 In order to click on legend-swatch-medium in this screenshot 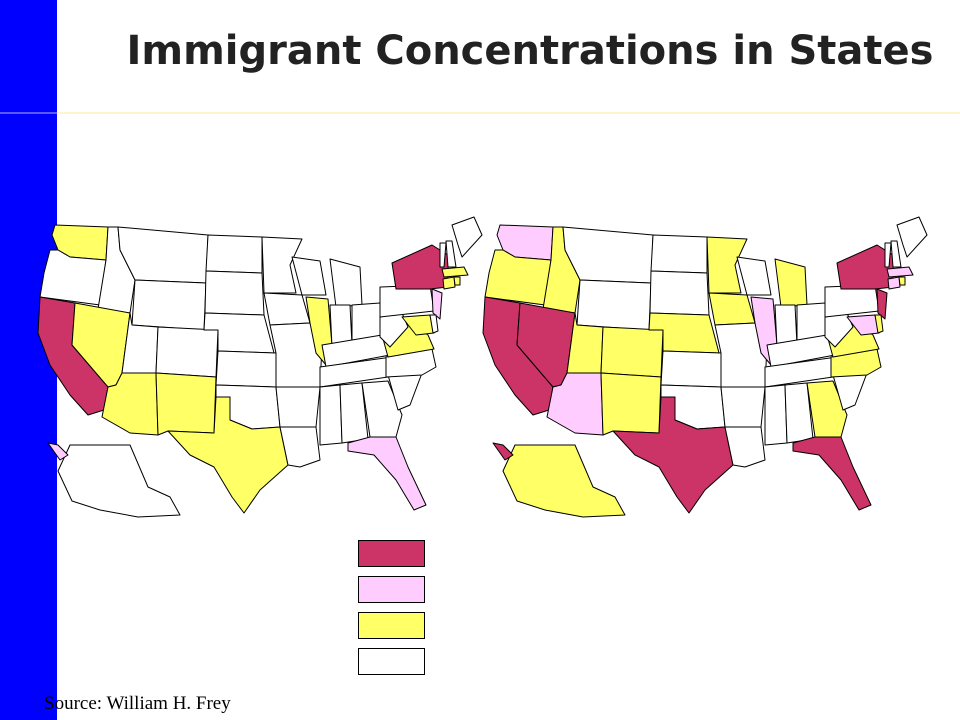, I will do `click(391, 589)`.